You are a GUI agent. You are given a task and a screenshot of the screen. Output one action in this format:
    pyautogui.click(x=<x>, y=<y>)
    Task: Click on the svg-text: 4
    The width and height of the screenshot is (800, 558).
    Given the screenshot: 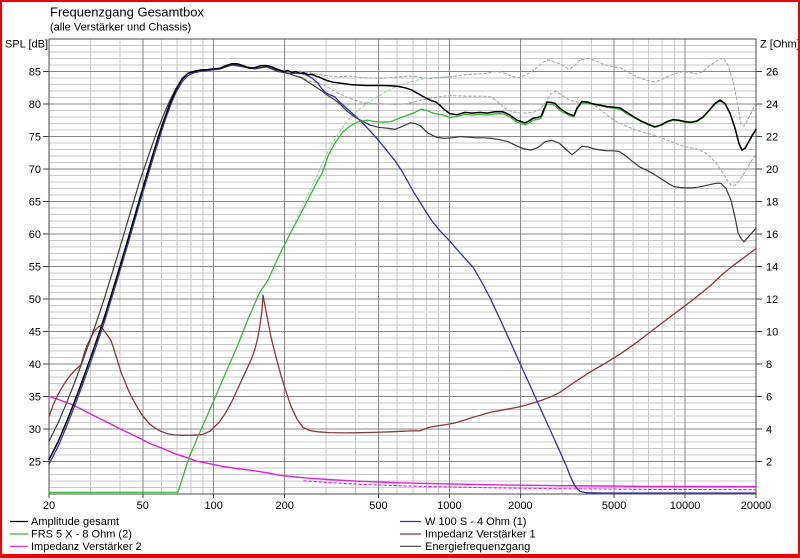 What is the action you would take?
    pyautogui.click(x=769, y=430)
    